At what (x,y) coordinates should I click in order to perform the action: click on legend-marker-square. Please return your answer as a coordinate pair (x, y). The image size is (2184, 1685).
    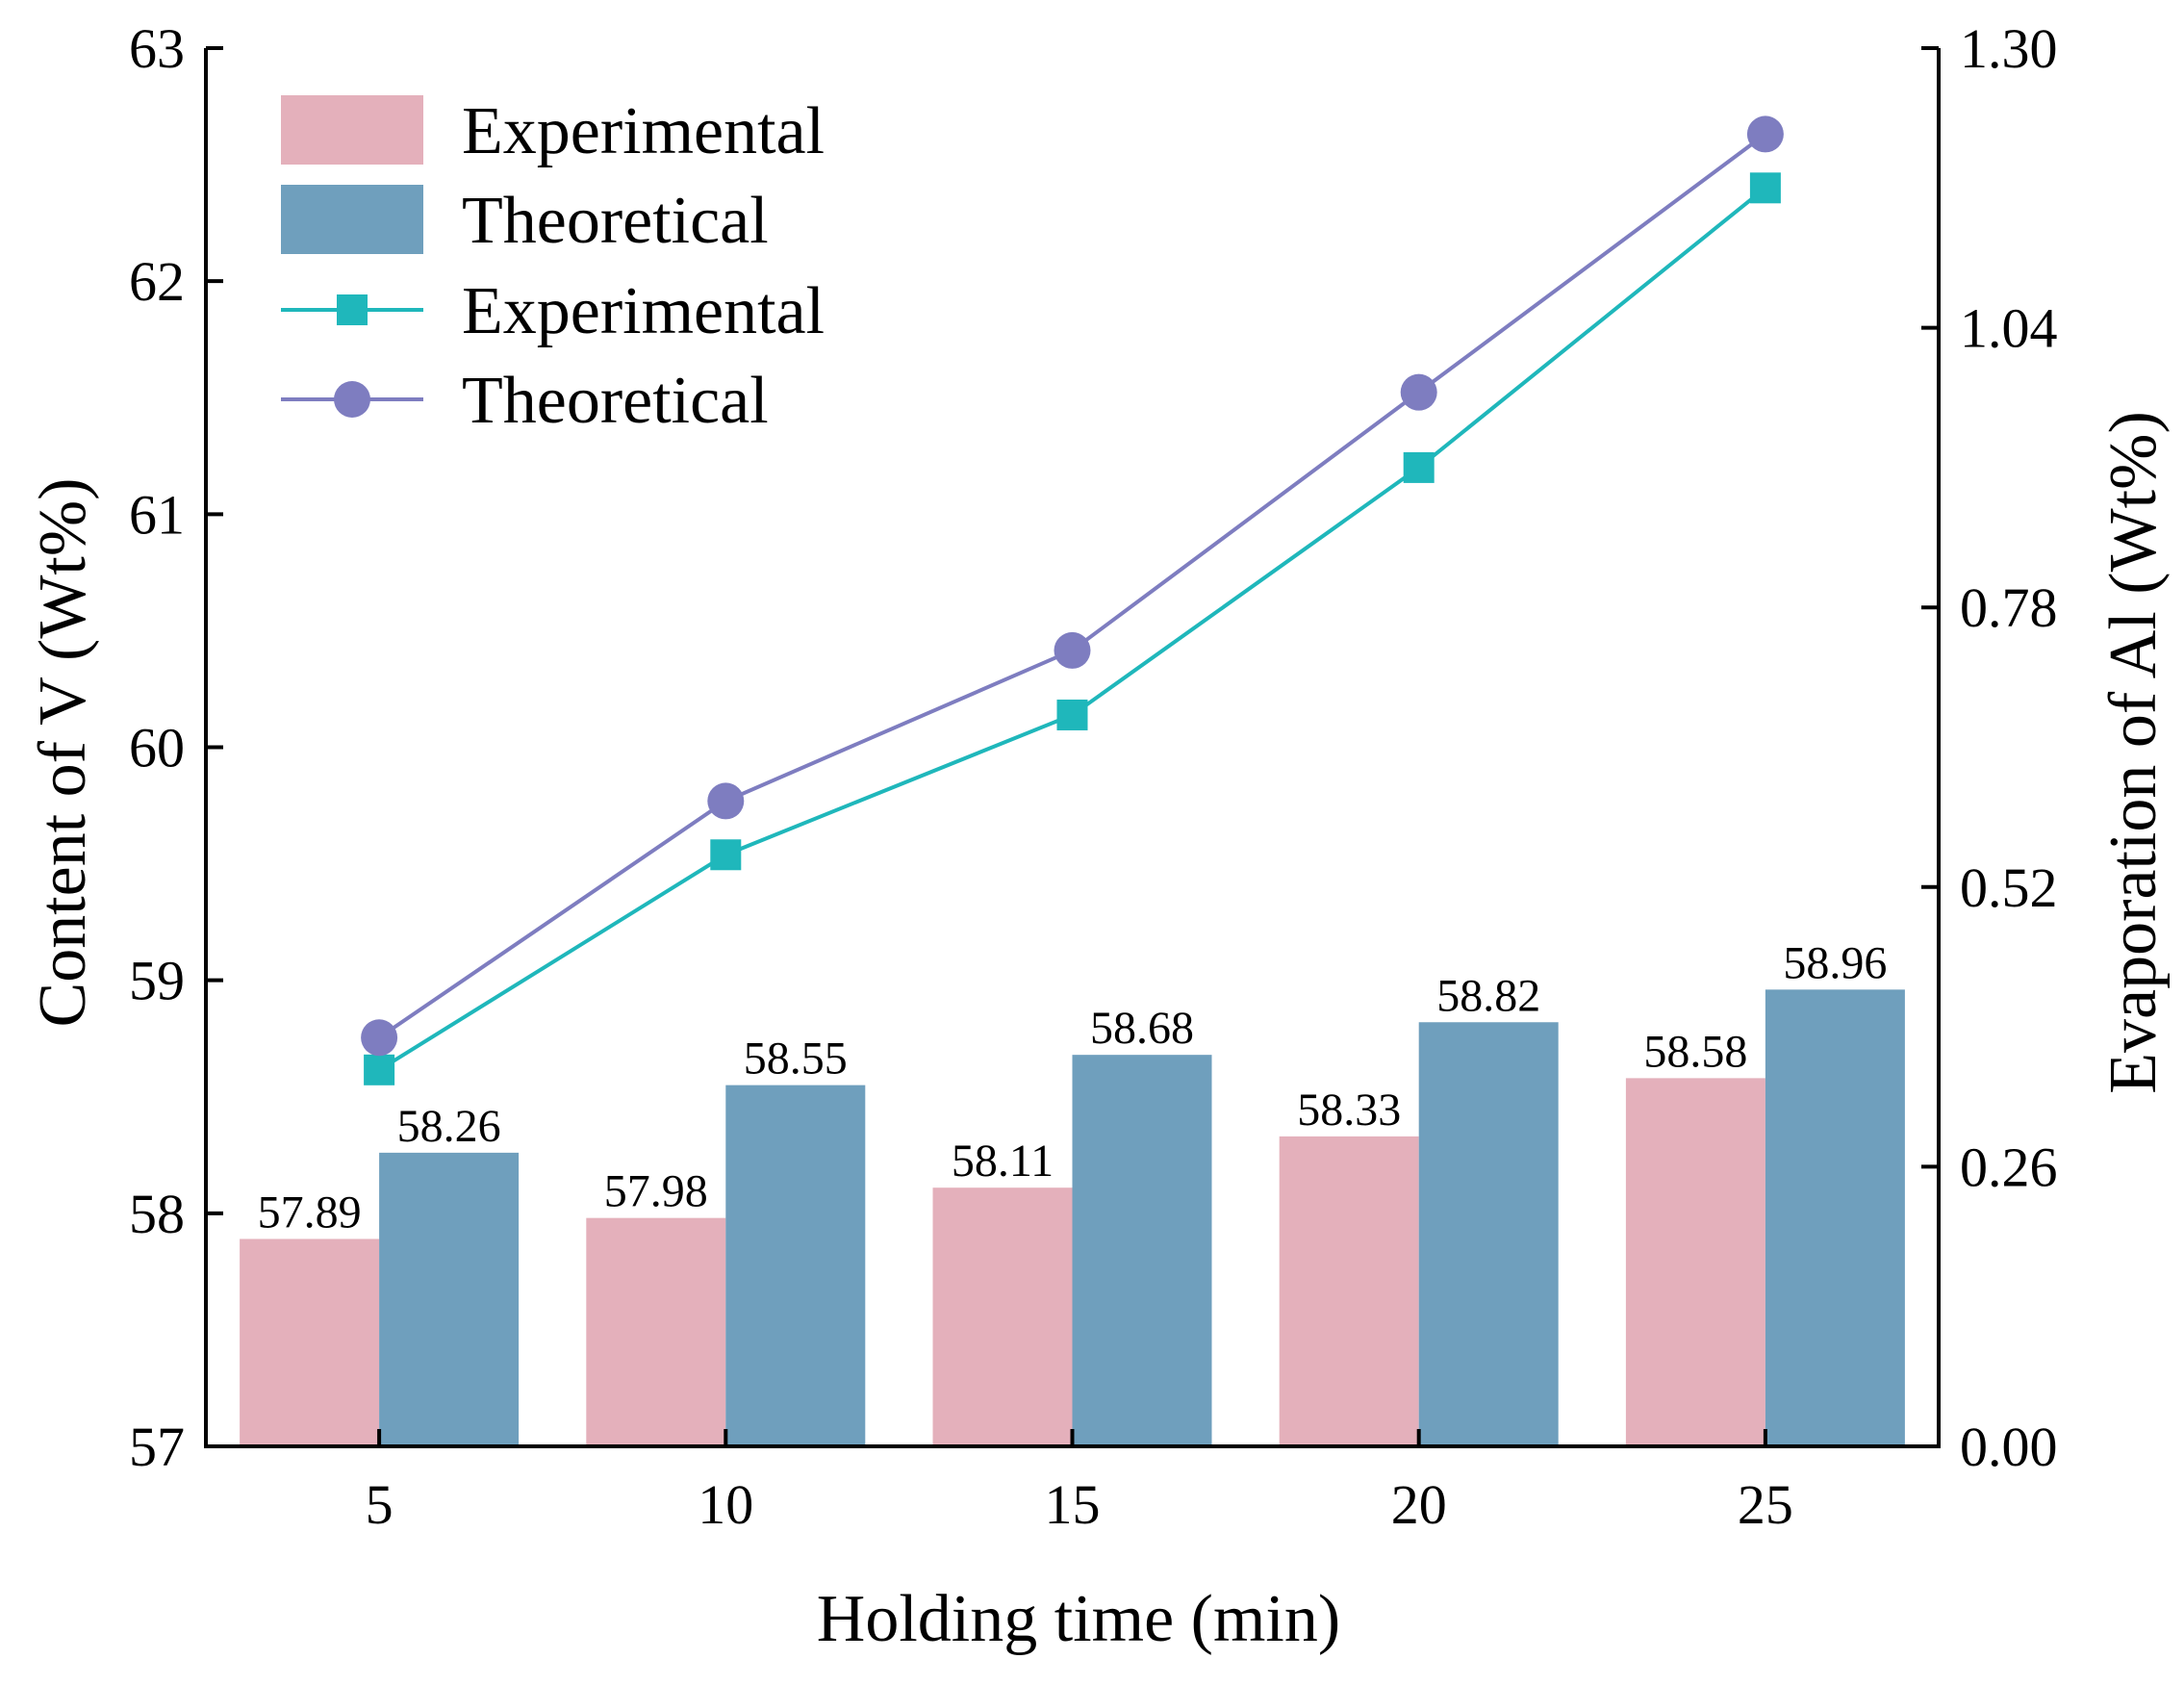
    Looking at the image, I should click on (353, 309).